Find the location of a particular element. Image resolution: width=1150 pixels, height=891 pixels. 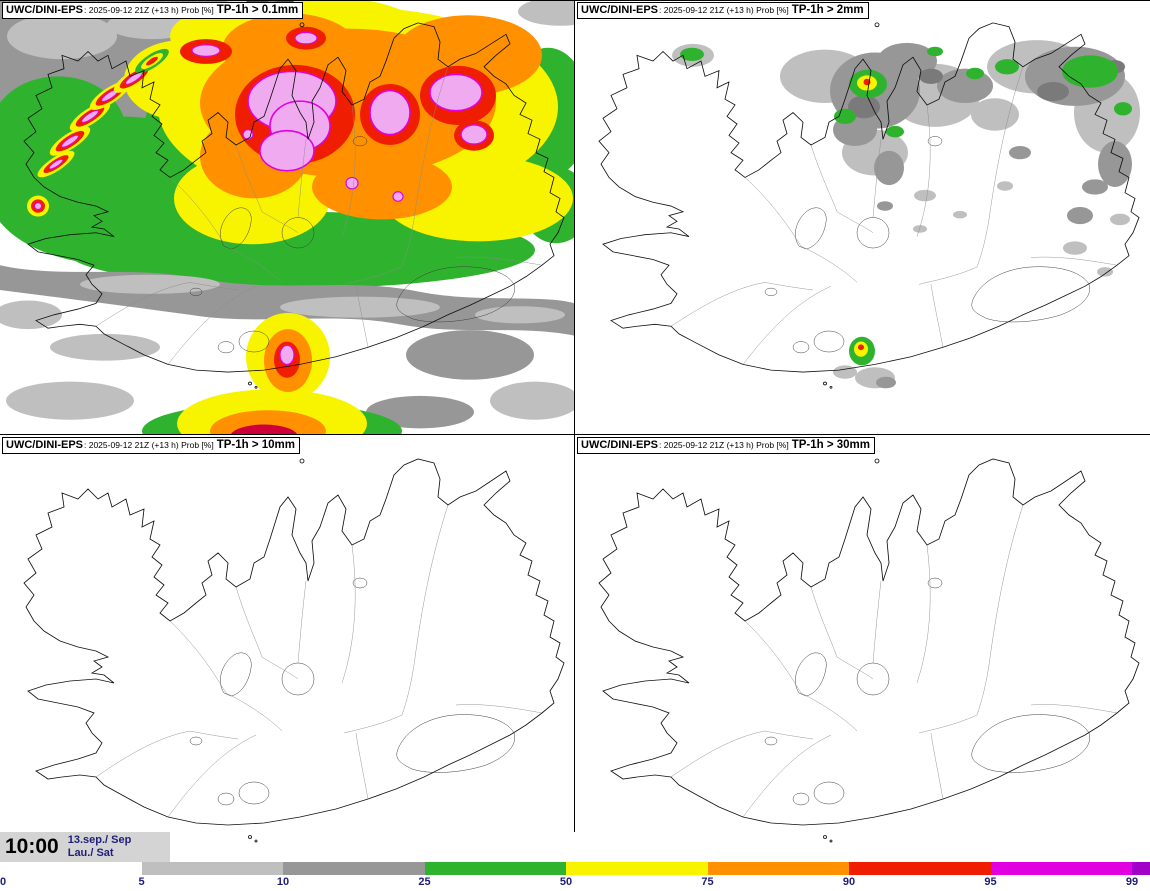

valid-time: 10:00 is located at coordinates (32, 846).